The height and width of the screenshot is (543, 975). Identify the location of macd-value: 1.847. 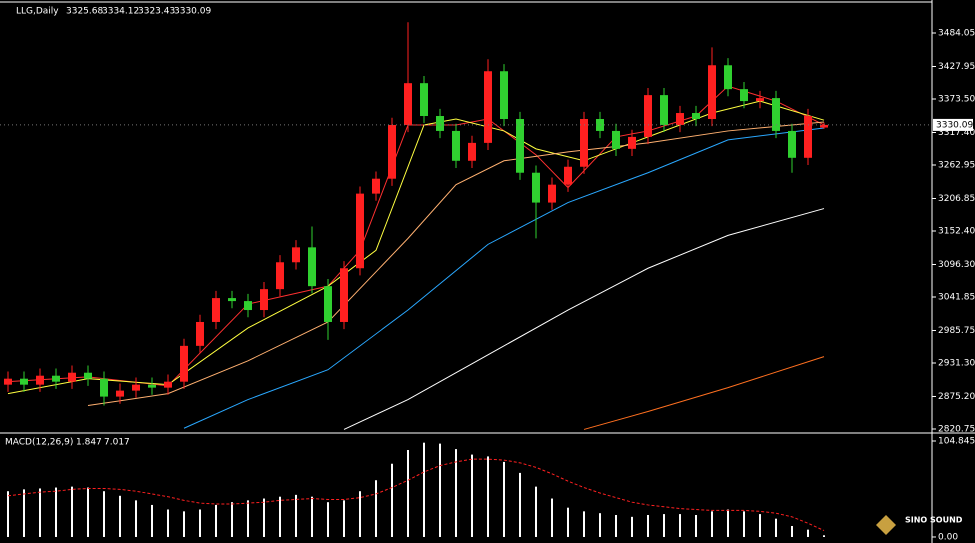
(89, 443).